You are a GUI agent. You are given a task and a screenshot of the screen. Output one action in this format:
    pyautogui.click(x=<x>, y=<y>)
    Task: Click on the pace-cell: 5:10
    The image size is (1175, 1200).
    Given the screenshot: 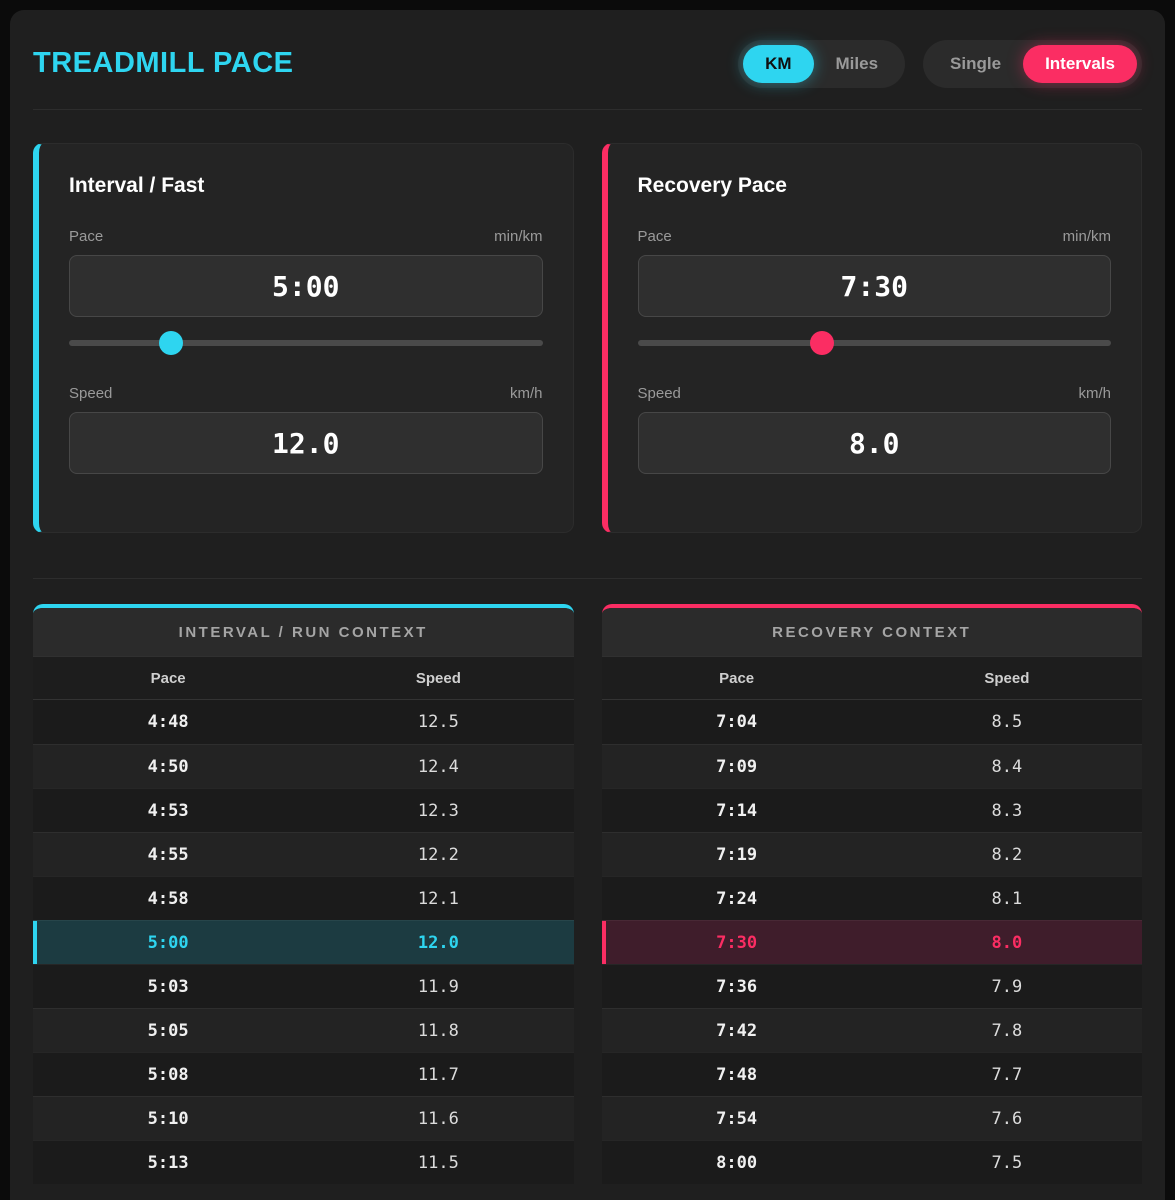 What is the action you would take?
    pyautogui.click(x=168, y=1118)
    